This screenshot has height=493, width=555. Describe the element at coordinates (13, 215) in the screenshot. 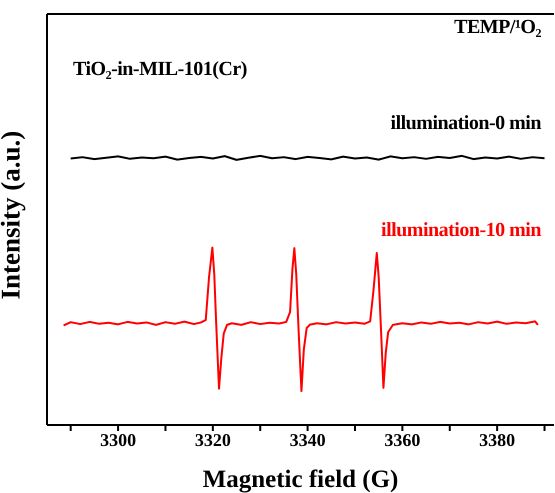

I see `y-axis-title: Intensity (a.u.)` at that location.